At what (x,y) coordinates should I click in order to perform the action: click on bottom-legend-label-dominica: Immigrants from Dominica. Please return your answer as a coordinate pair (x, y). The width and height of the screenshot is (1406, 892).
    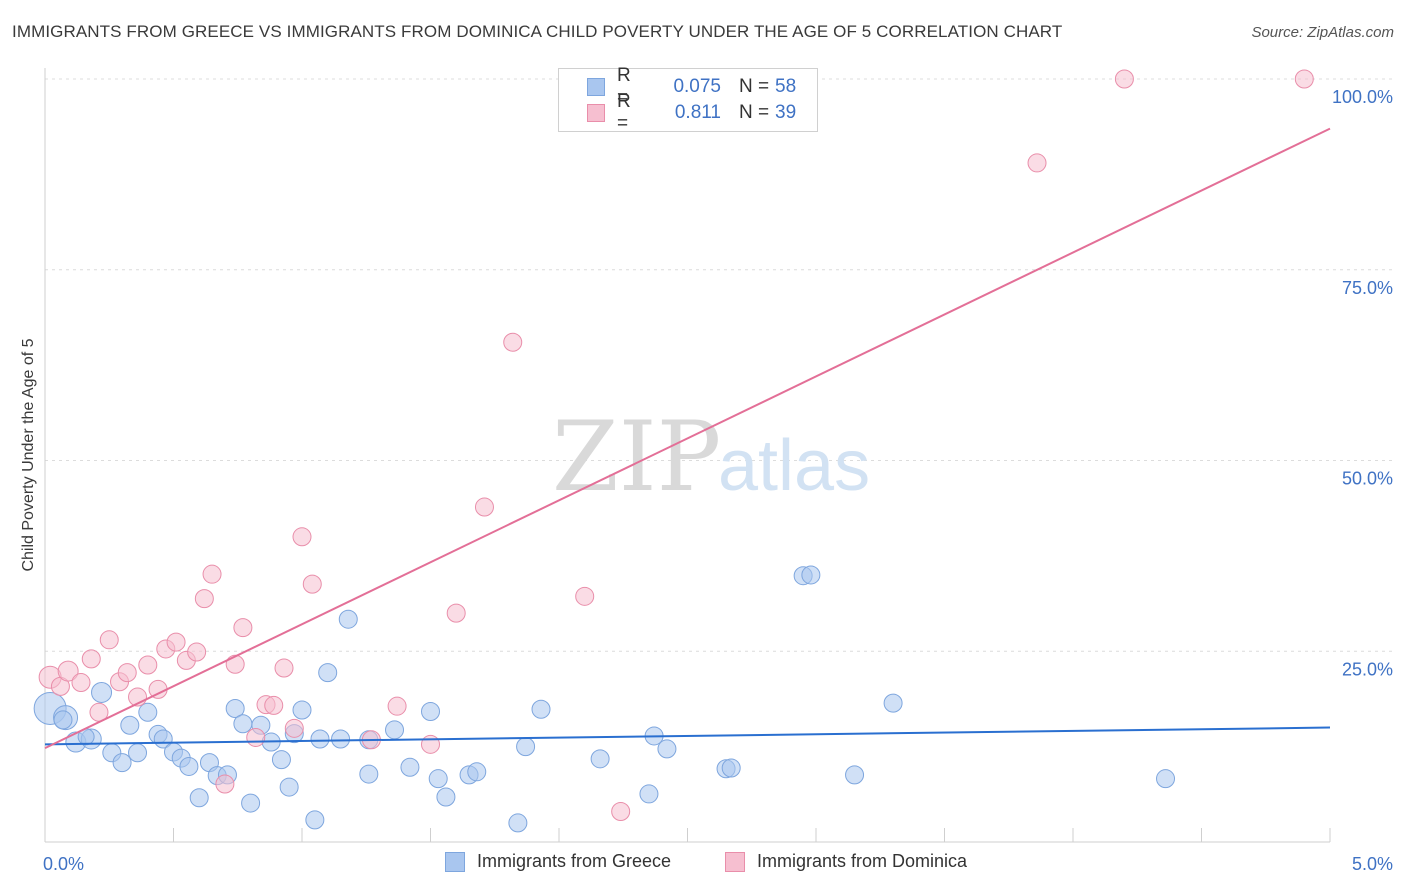
    Looking at the image, I should click on (862, 861).